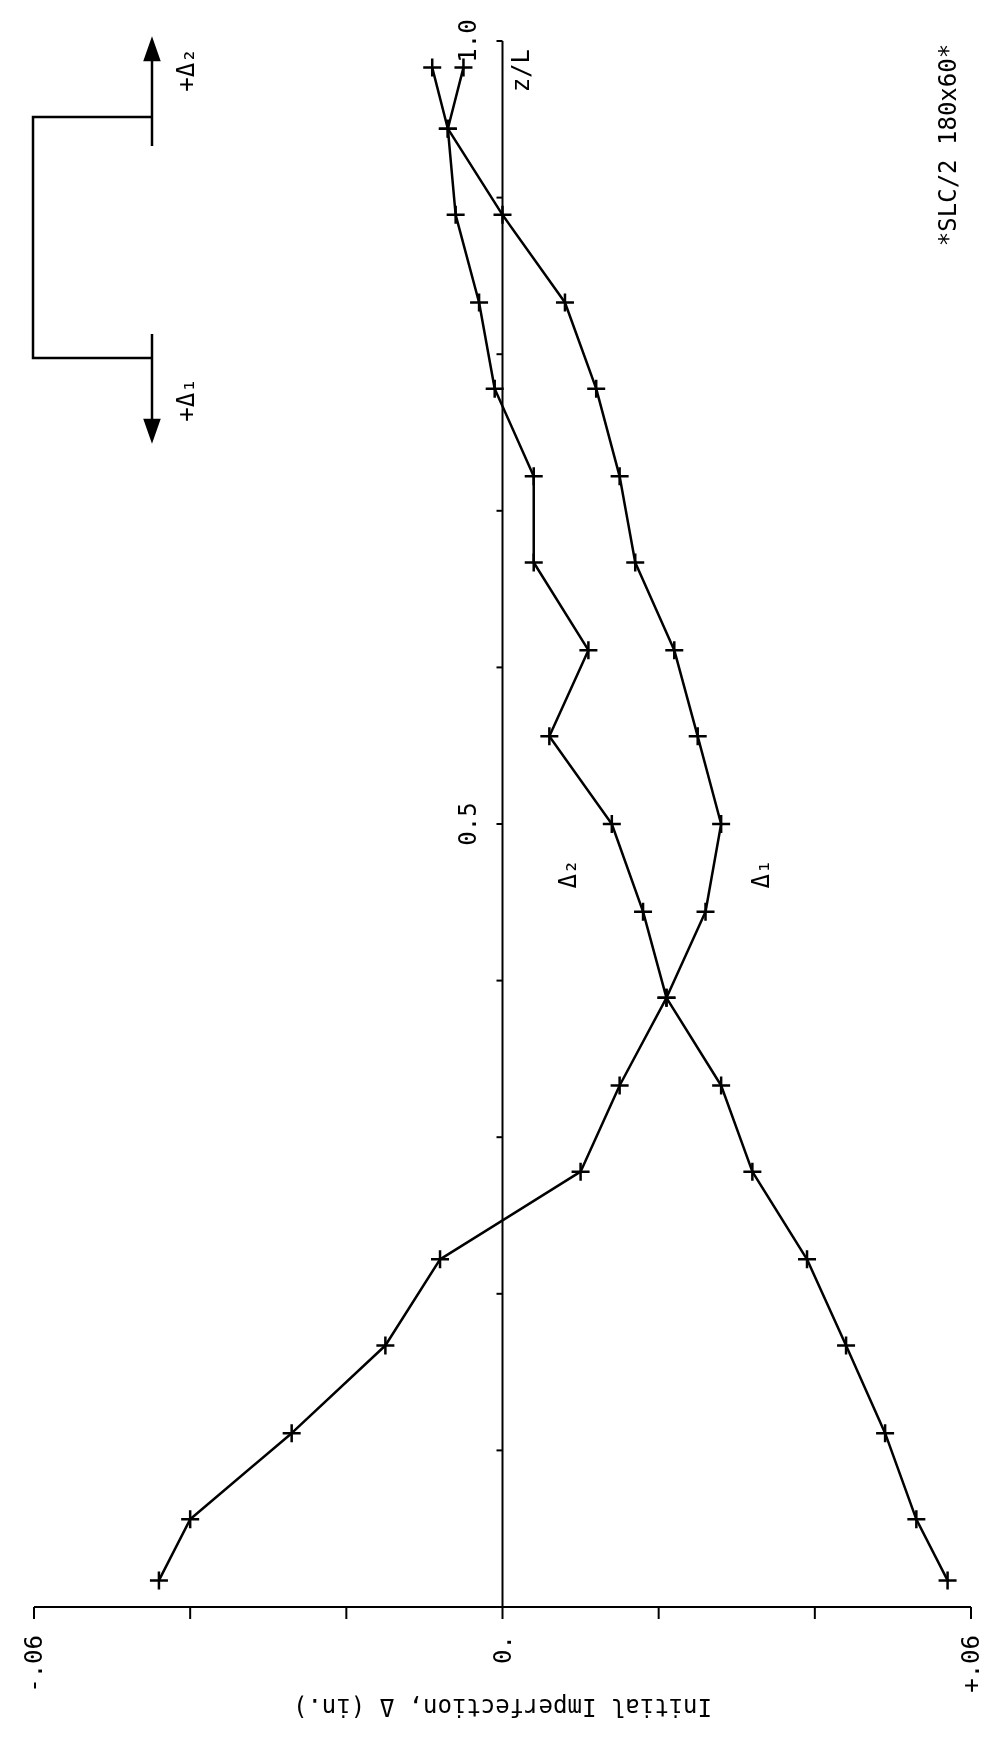 This screenshot has height=1745, width=988. What do you see at coordinates (502, 1649) in the screenshot?
I see `x-tick-label: 0.` at bounding box center [502, 1649].